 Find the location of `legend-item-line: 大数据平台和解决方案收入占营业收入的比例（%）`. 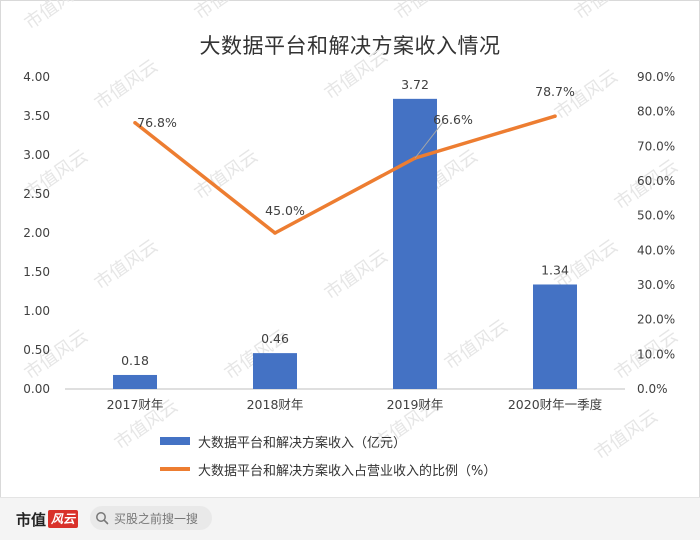

legend-item-line: 大数据平台和解决方案收入占营业收入的比例（%） is located at coordinates (328, 469).